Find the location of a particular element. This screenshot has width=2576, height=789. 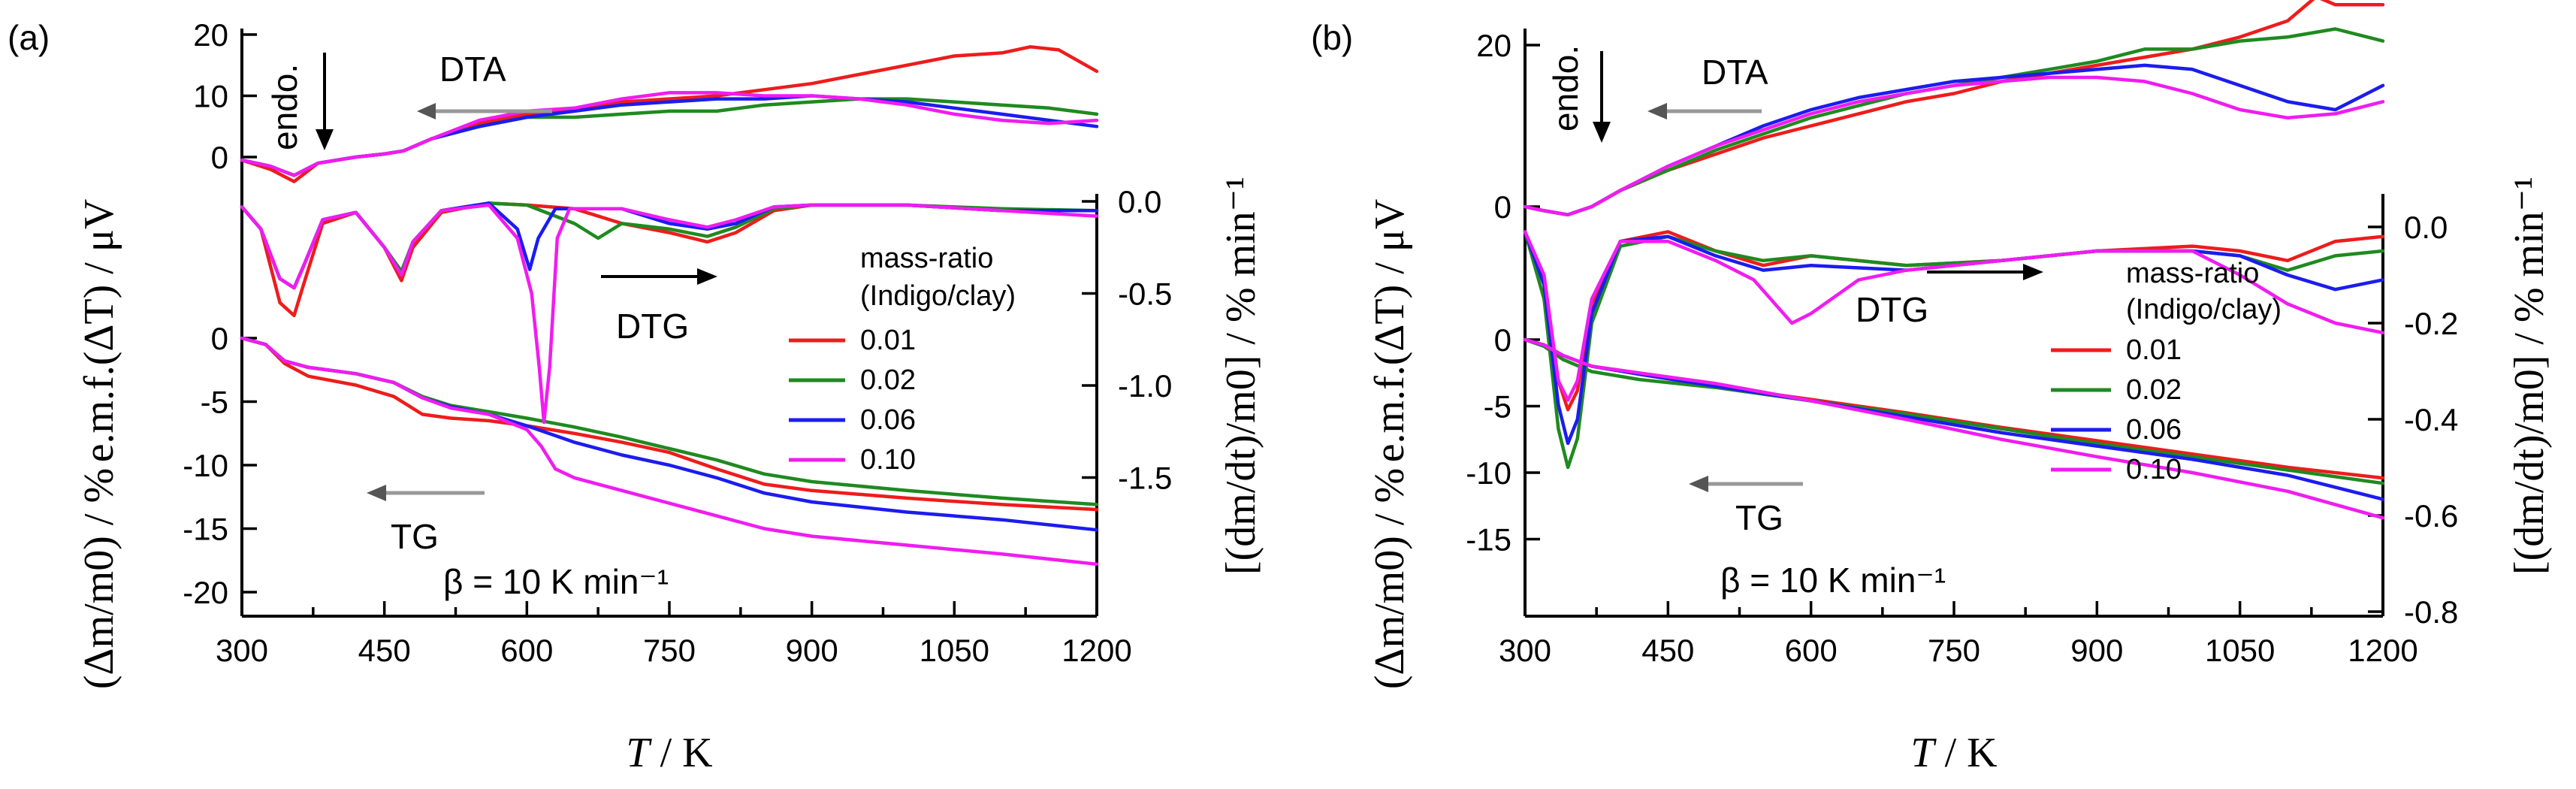

tg-tick-label: -20 is located at coordinates (205, 592).